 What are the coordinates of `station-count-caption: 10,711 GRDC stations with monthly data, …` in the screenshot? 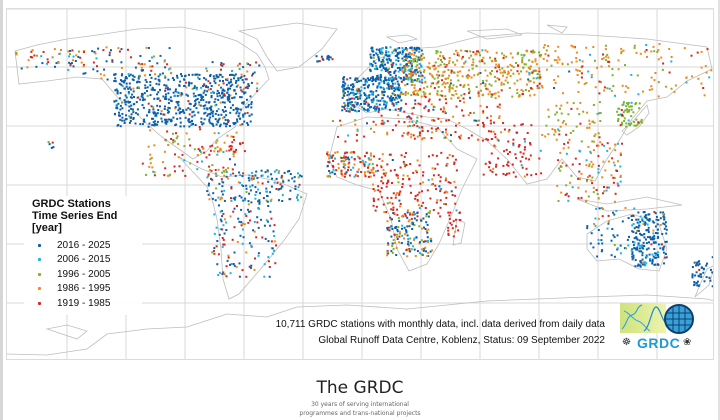 It's located at (440, 324).